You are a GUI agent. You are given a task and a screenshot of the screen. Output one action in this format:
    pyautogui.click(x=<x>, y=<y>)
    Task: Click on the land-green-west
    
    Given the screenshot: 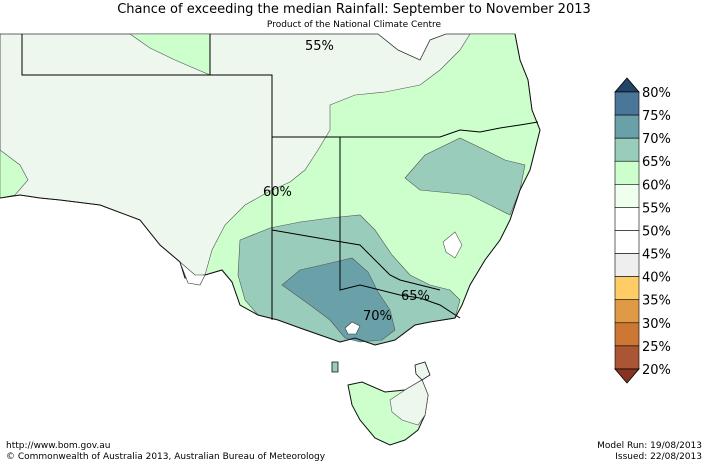 What is the action you would take?
    pyautogui.click(x=14, y=174)
    